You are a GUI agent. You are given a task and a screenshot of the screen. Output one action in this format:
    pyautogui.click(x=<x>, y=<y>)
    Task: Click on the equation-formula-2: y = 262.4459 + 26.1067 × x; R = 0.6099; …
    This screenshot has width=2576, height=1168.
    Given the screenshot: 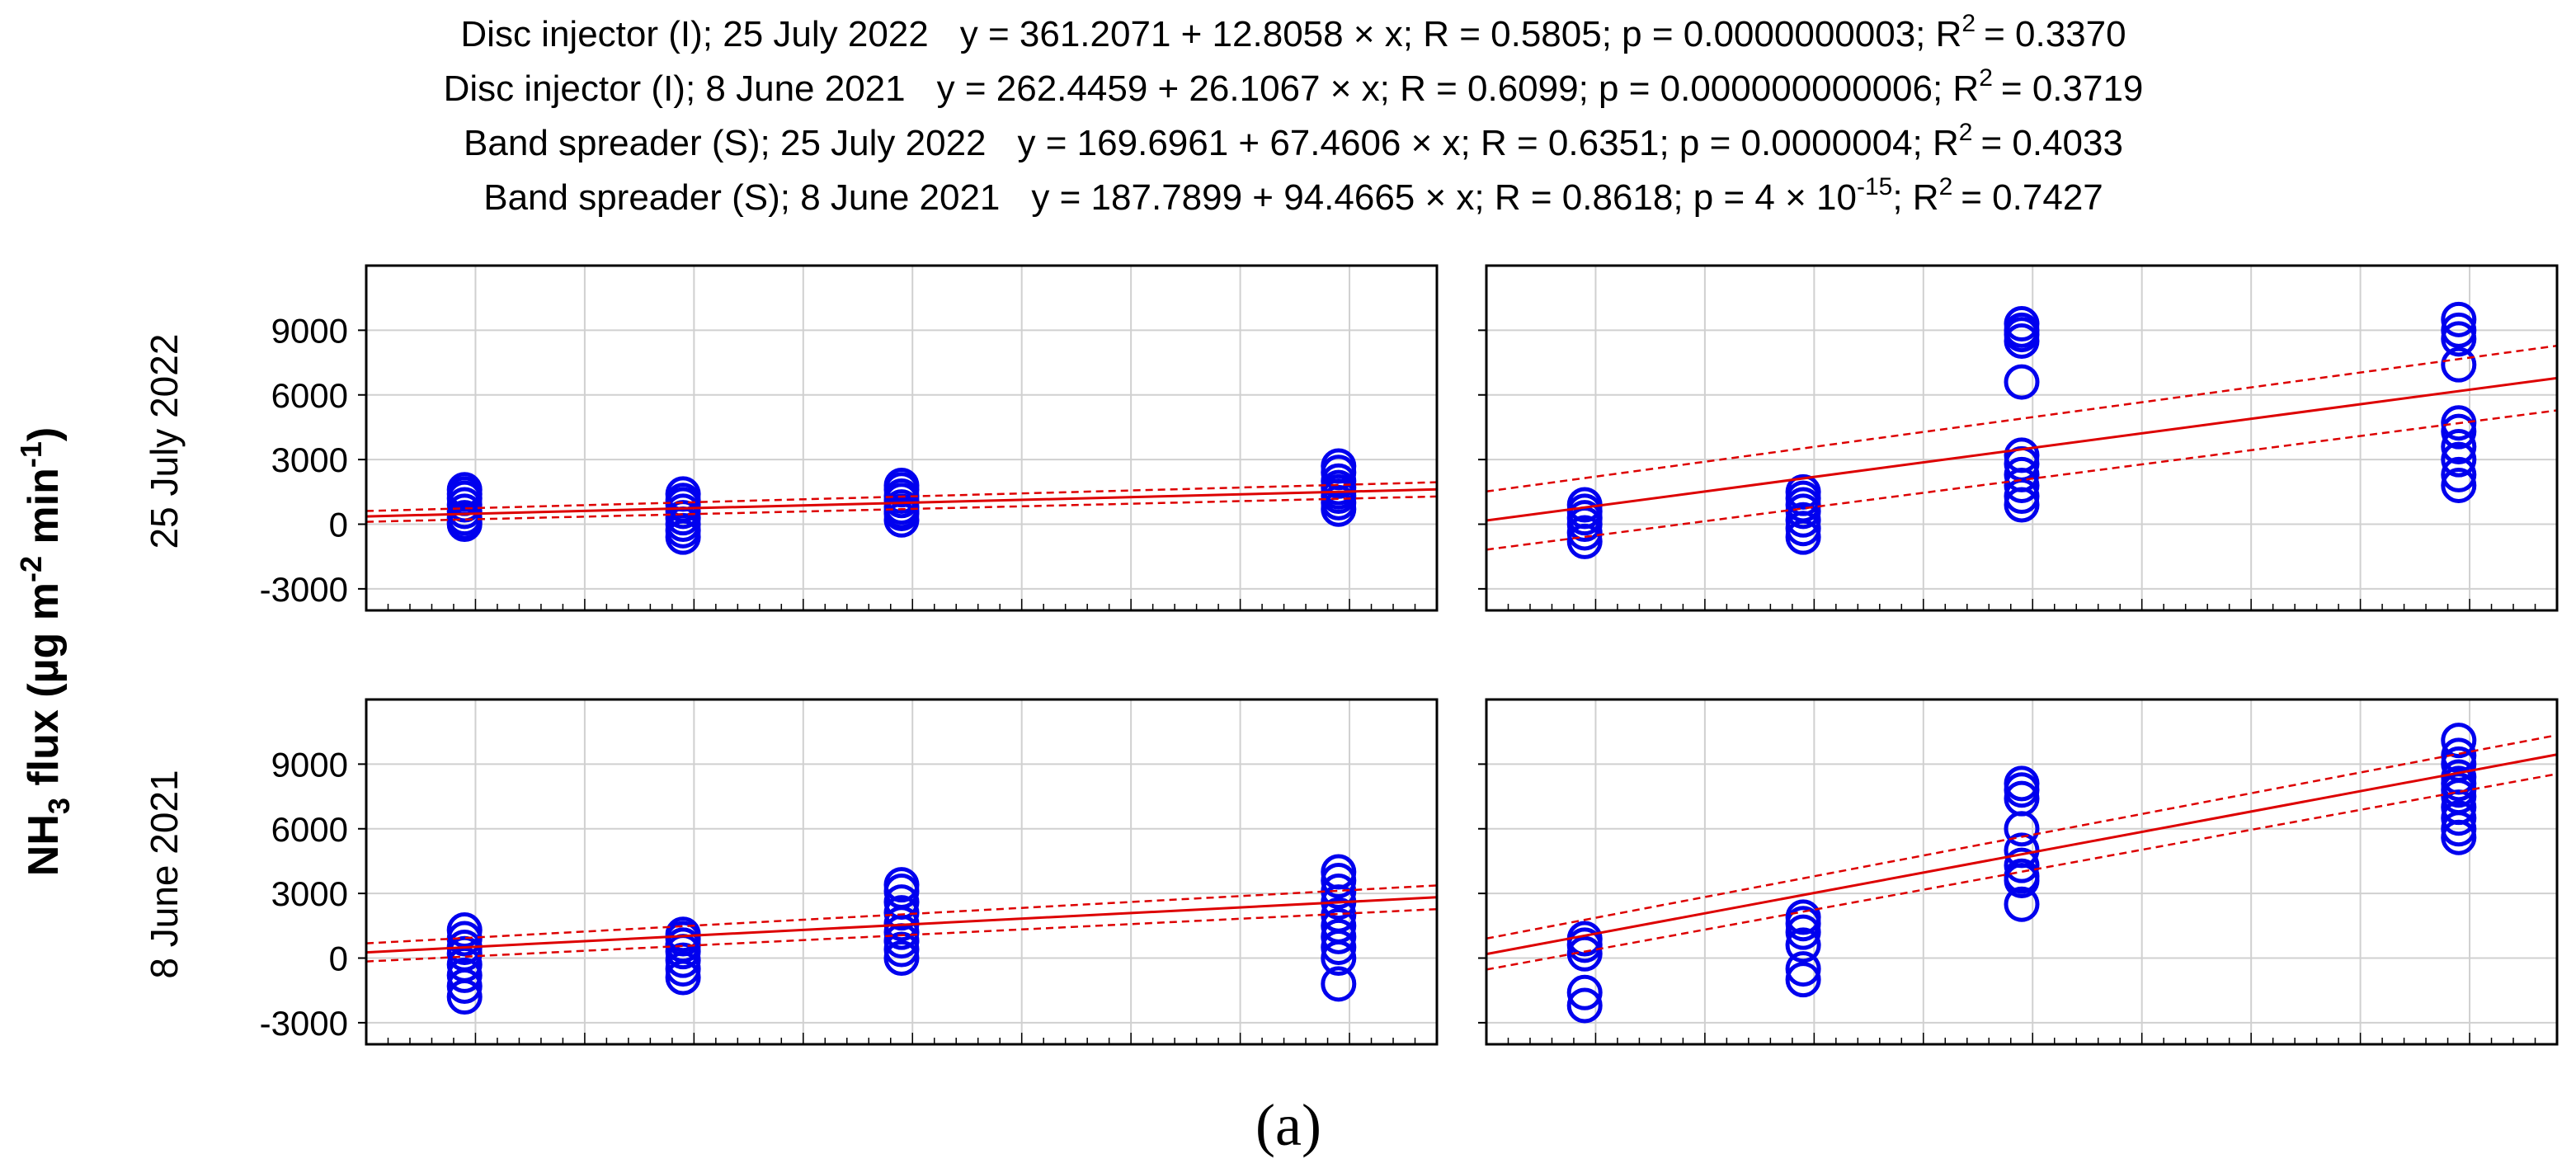 What is the action you would take?
    pyautogui.click(x=1458, y=88)
    